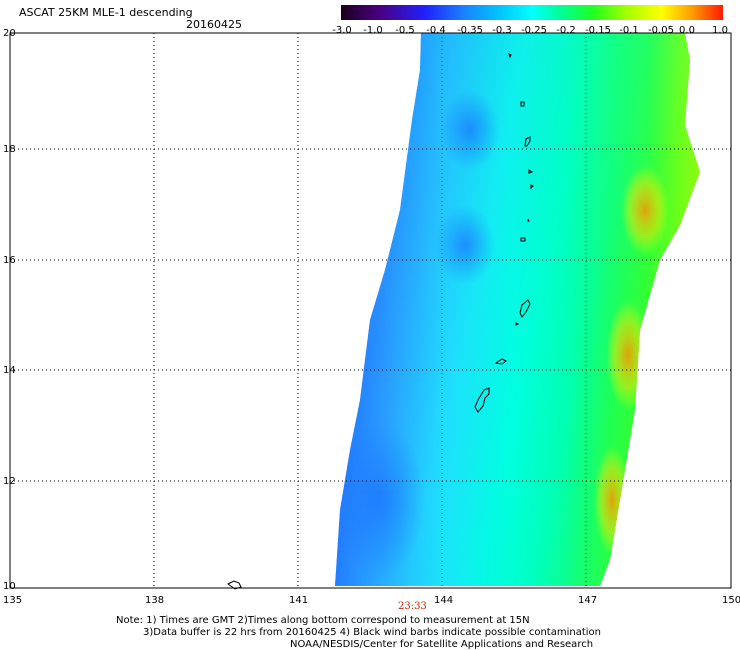  What do you see at coordinates (720, 30) in the screenshot?
I see `colorbar-label: 1.0` at bounding box center [720, 30].